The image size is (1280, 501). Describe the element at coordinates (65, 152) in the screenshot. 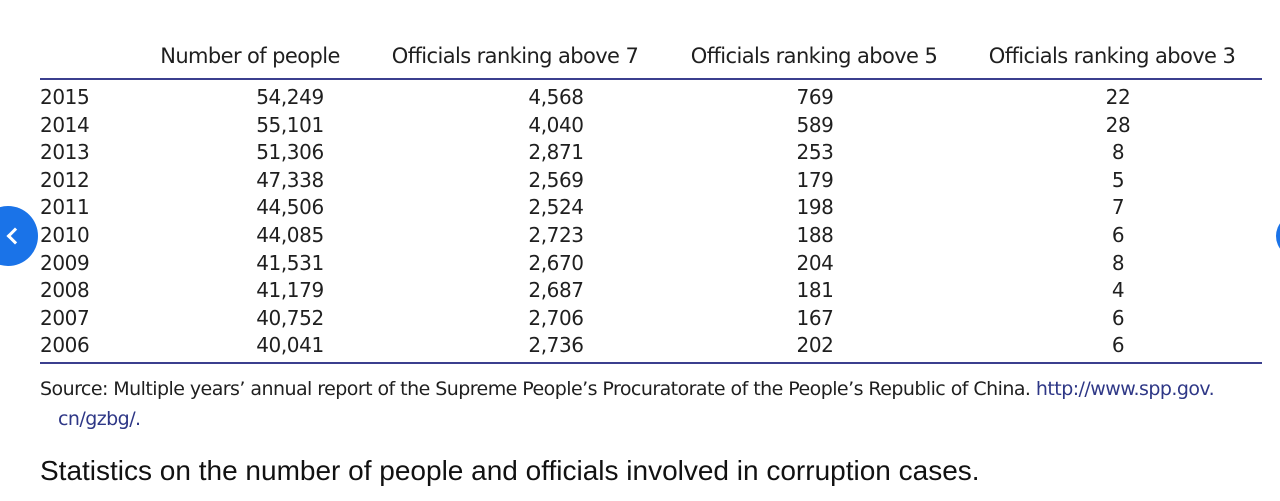

I see `year-cell: 2013` at that location.